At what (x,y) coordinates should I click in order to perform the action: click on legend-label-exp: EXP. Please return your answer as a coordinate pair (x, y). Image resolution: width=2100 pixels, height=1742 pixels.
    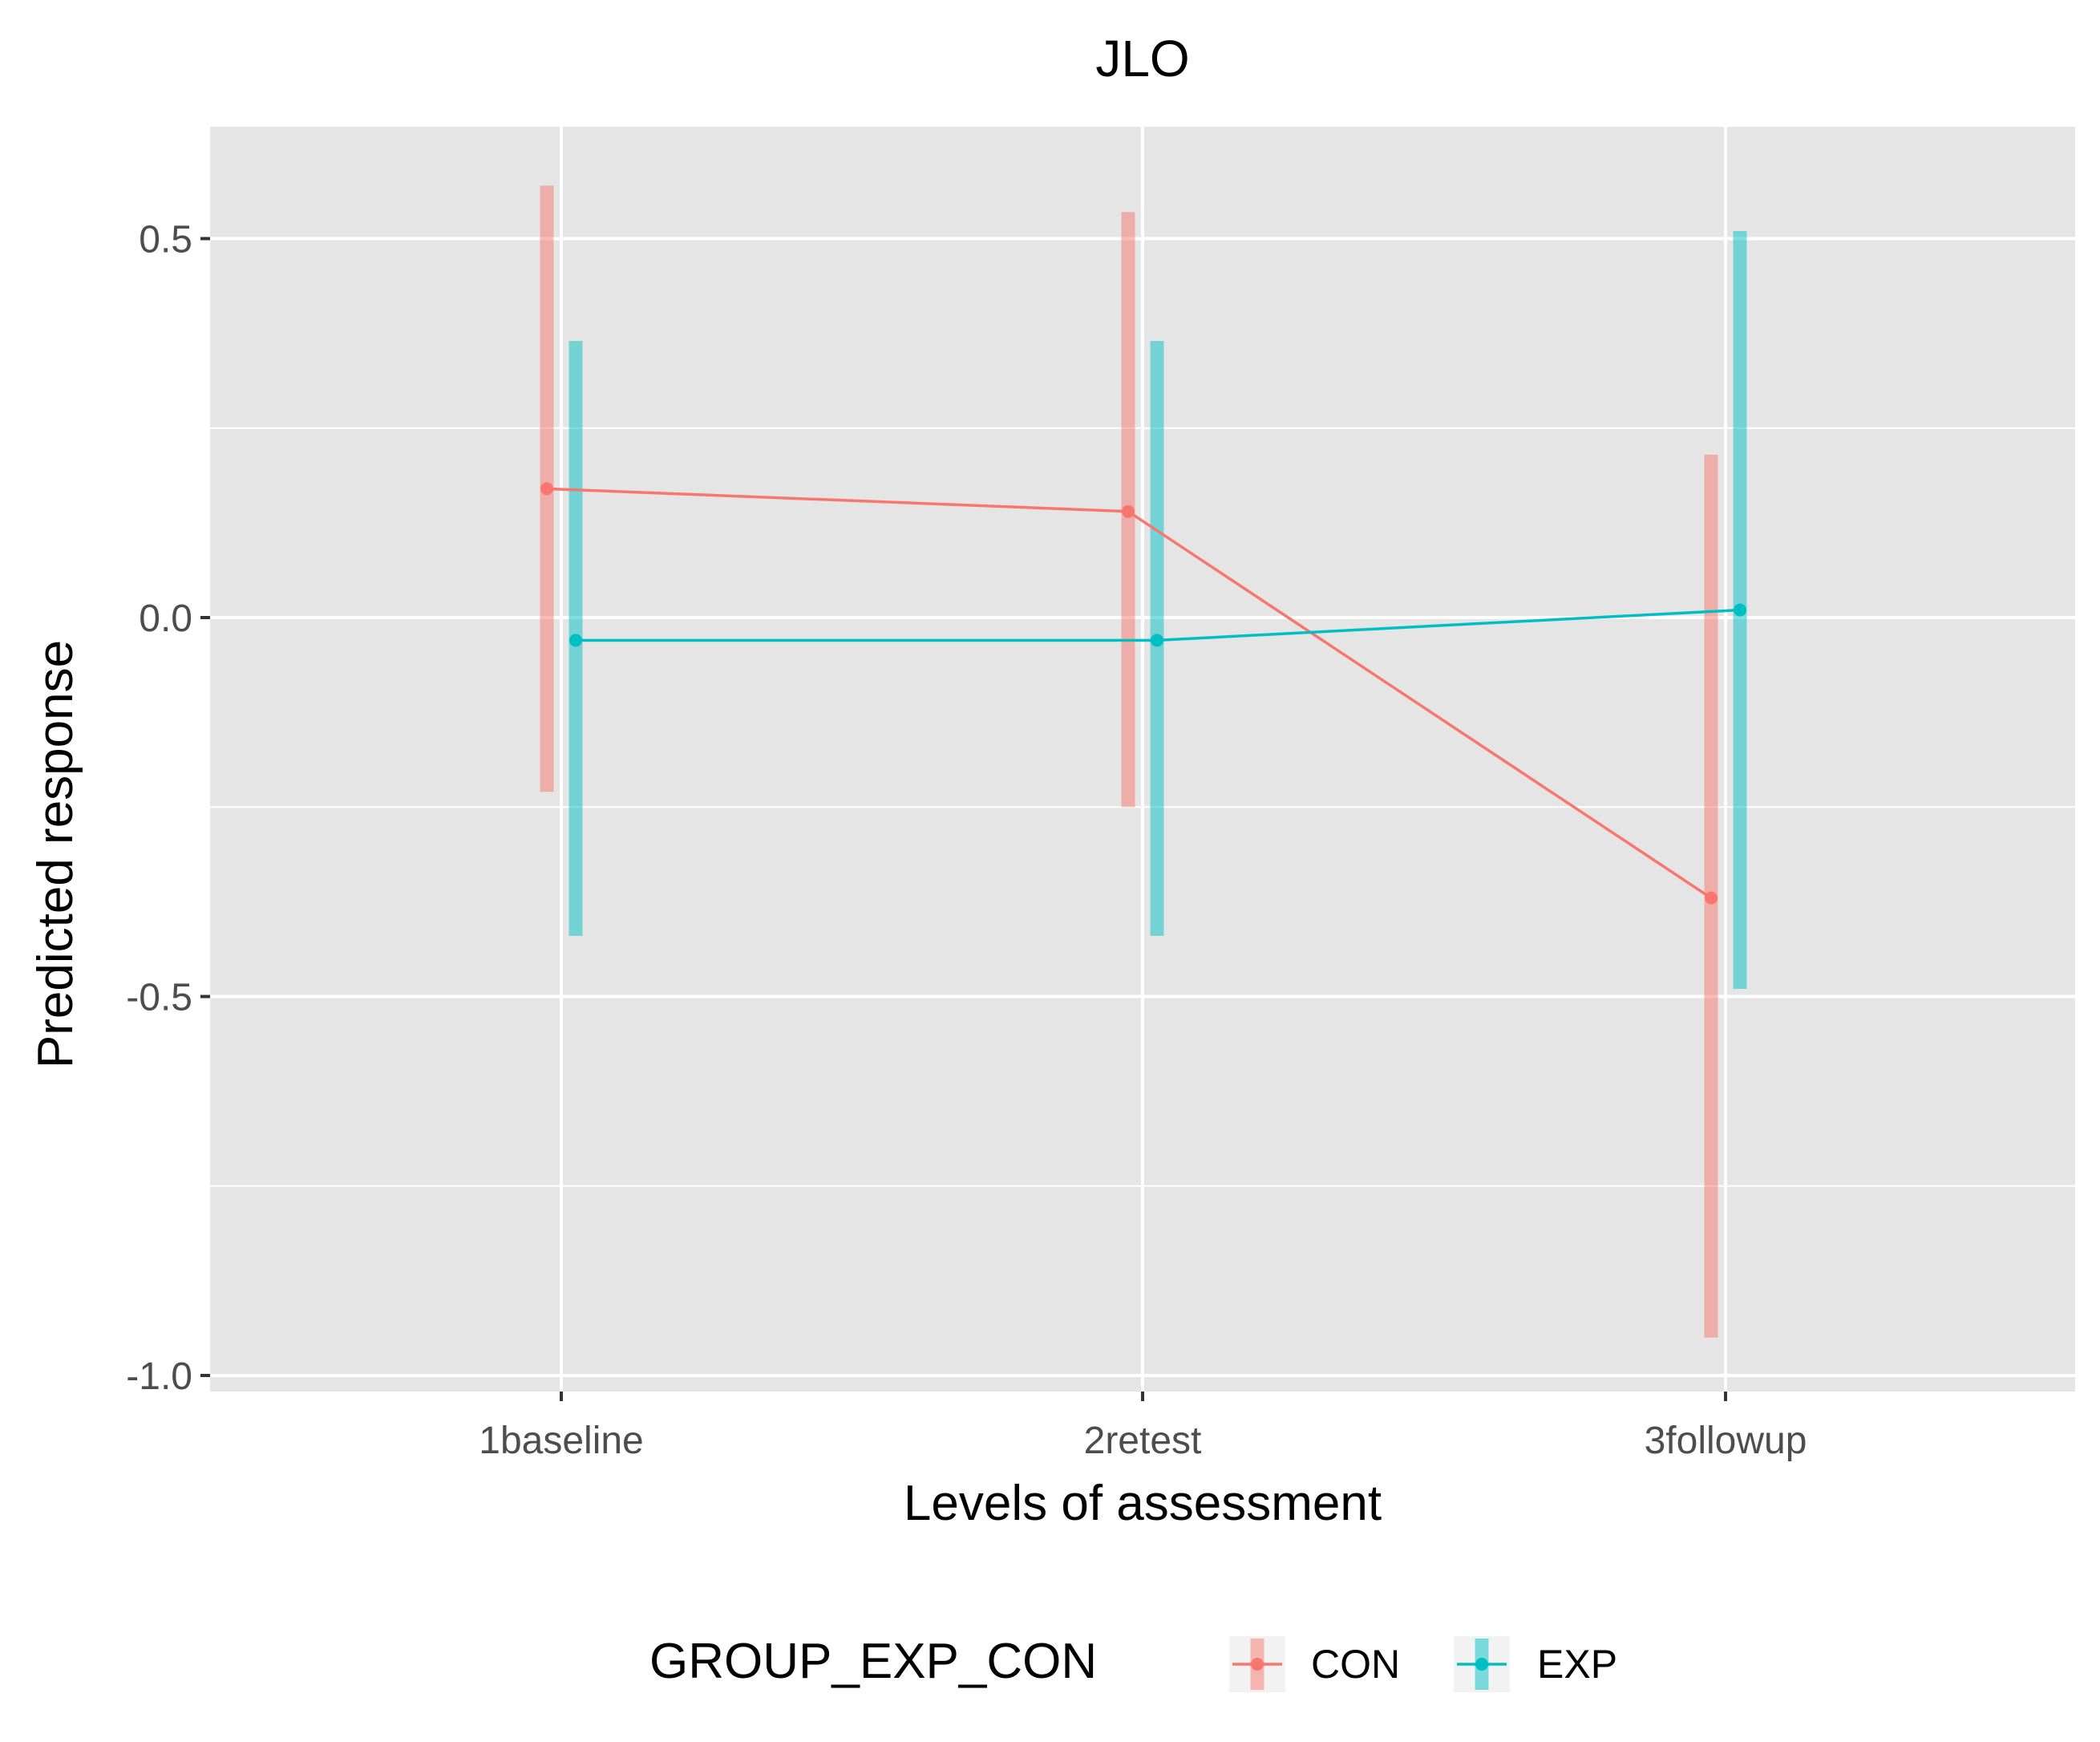
    Looking at the image, I should click on (1577, 1664).